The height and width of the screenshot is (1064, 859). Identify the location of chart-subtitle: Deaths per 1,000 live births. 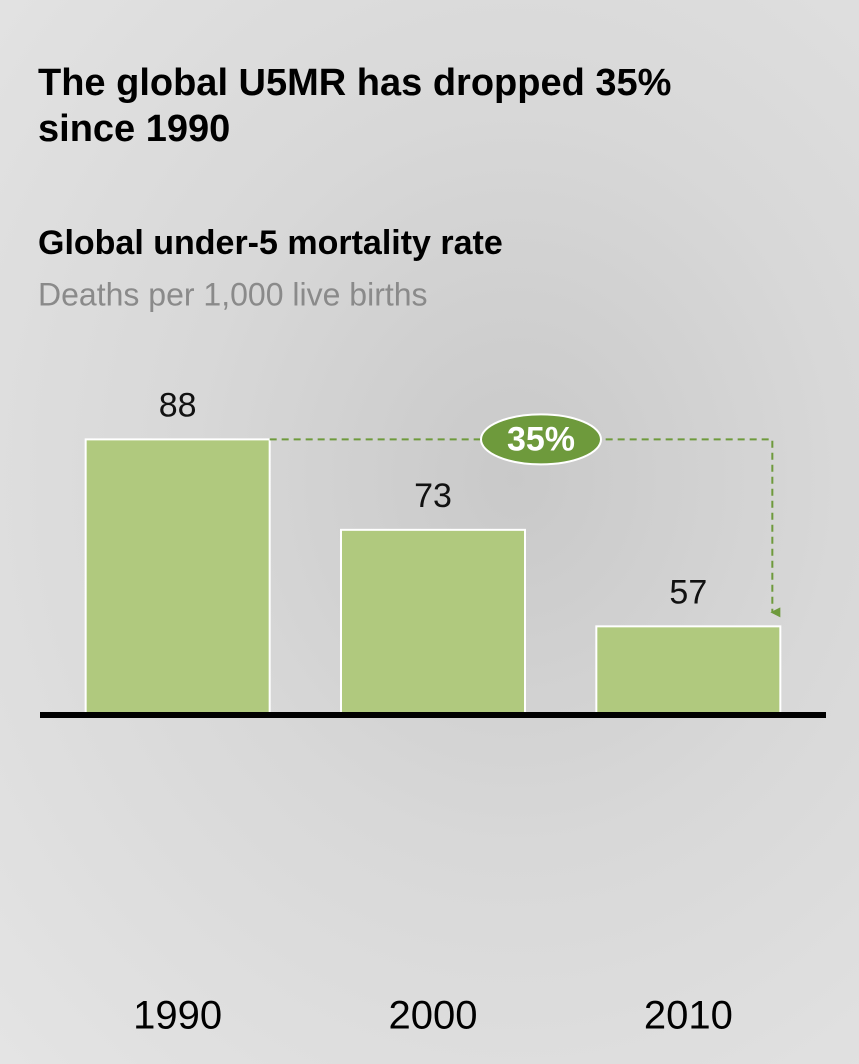
(233, 294).